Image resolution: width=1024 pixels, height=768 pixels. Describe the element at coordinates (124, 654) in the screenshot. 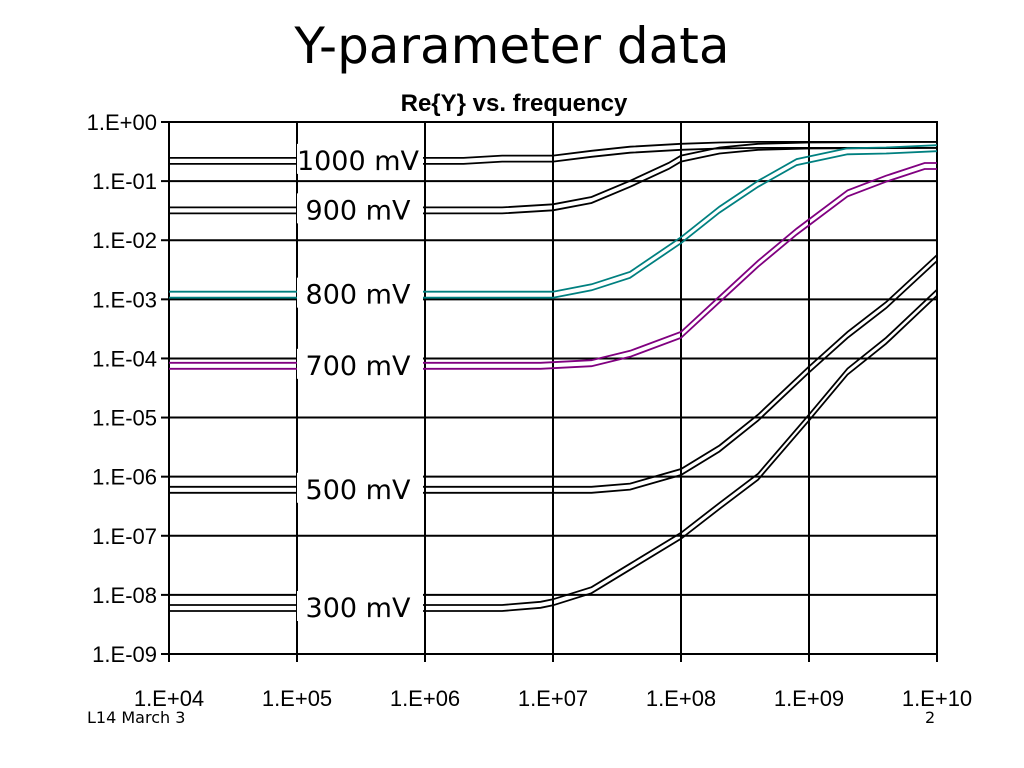

I see `y-tick-label: 1.E-09` at that location.